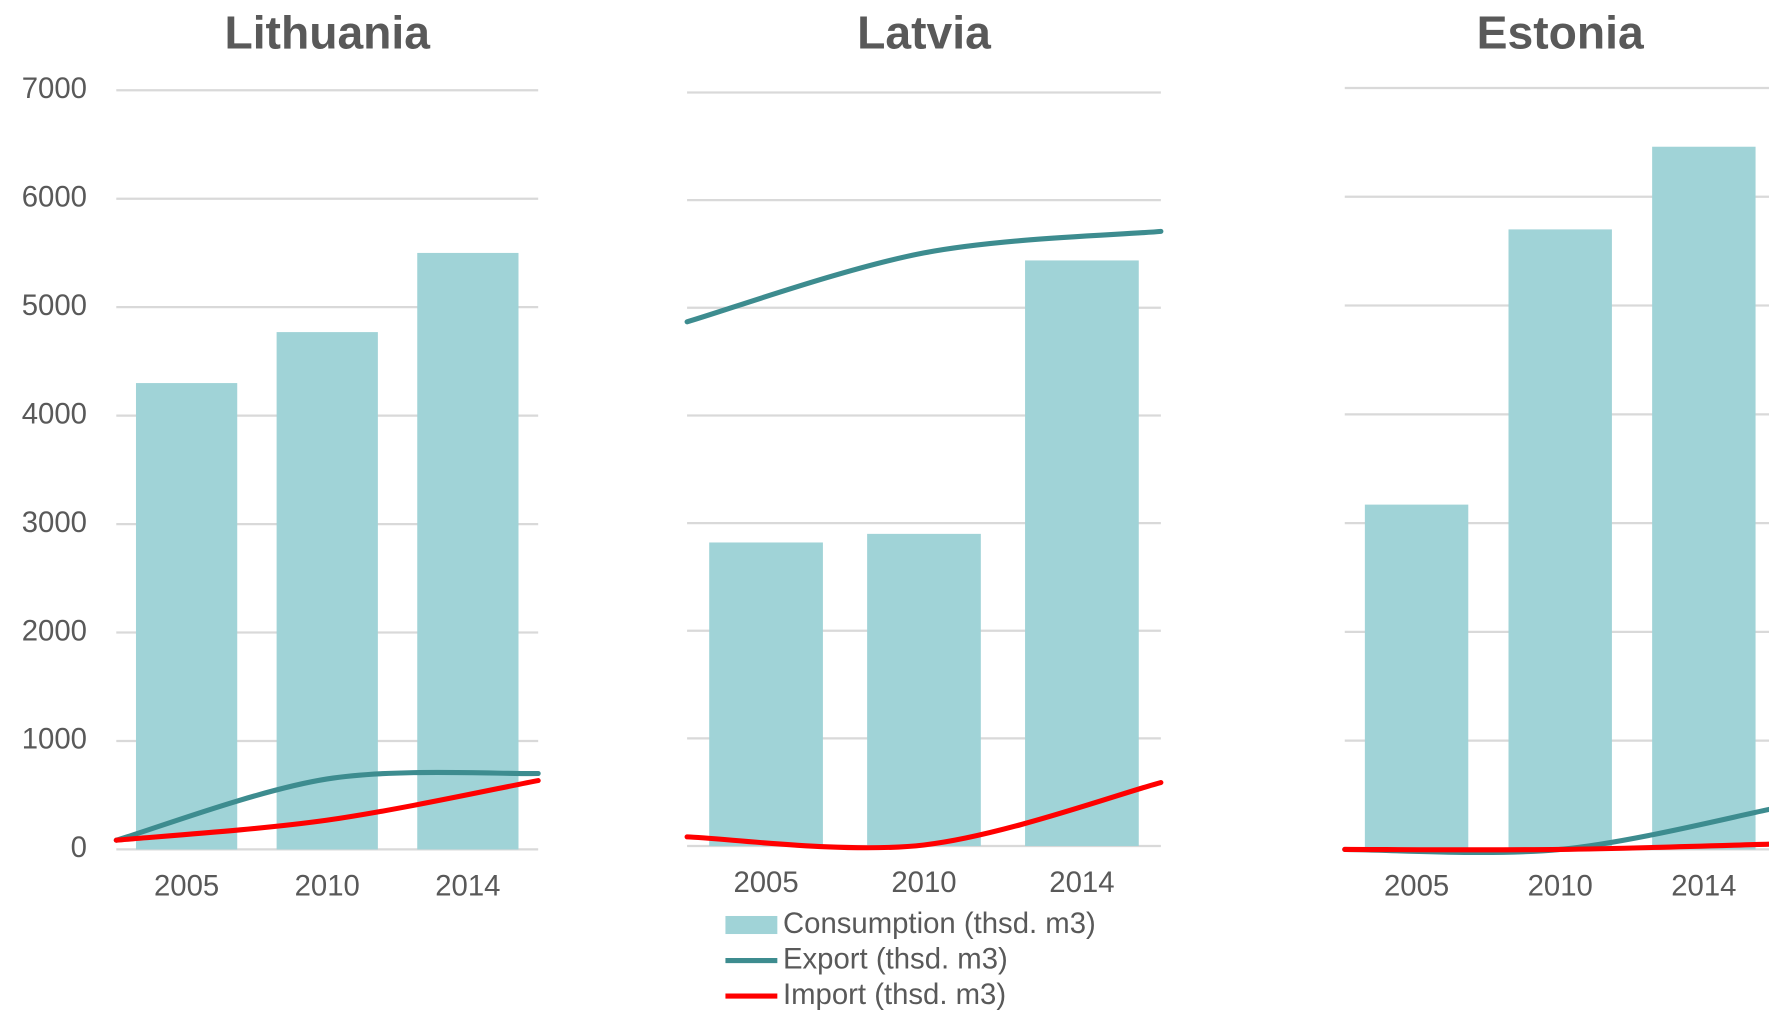 Image resolution: width=1769 pixels, height=1013 pixels. Describe the element at coordinates (54, 413) in the screenshot. I see `y-tick-label: 4000` at that location.